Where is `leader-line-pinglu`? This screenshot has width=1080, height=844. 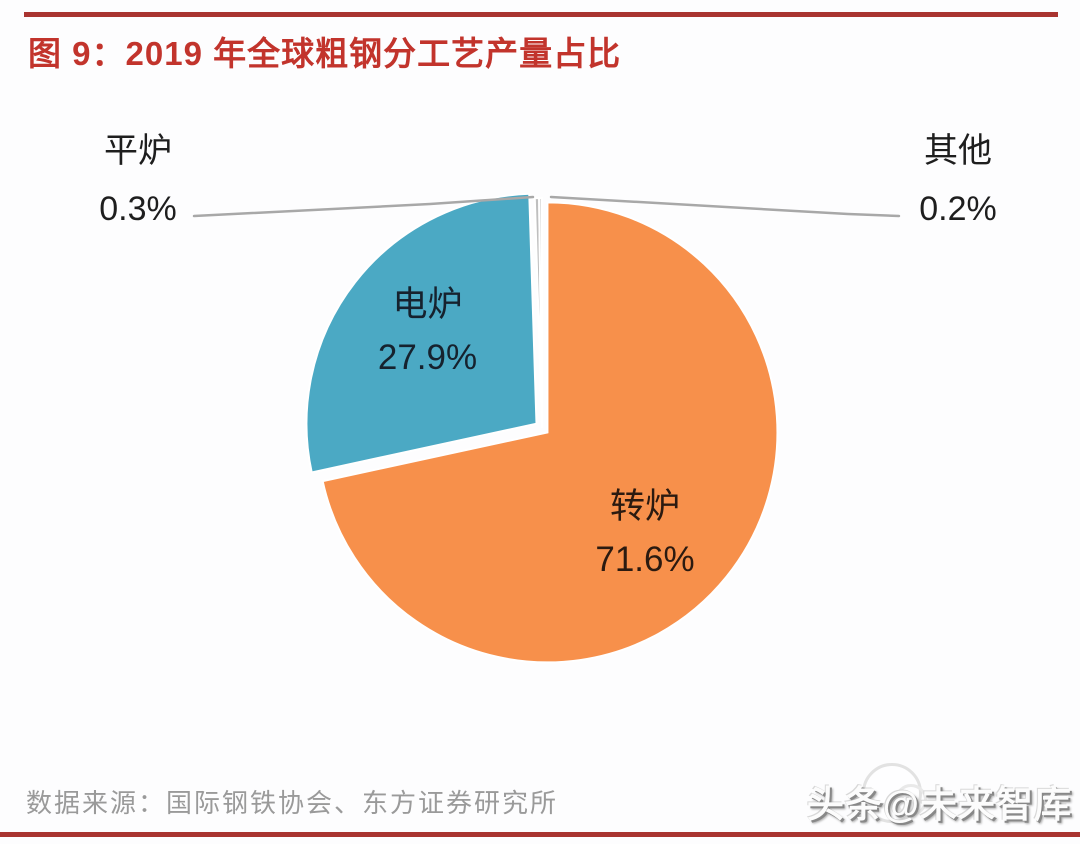 leader-line-pinglu is located at coordinates (363, 206).